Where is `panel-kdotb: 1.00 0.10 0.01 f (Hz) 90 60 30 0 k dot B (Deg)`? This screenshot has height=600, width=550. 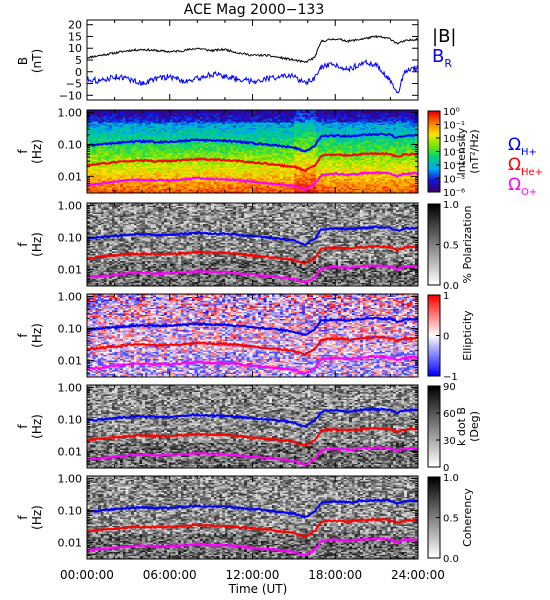 panel-kdotb: 1.00 0.10 0.01 f (Hz) 90 60 30 0 k dot B (Deg) is located at coordinates (248, 428).